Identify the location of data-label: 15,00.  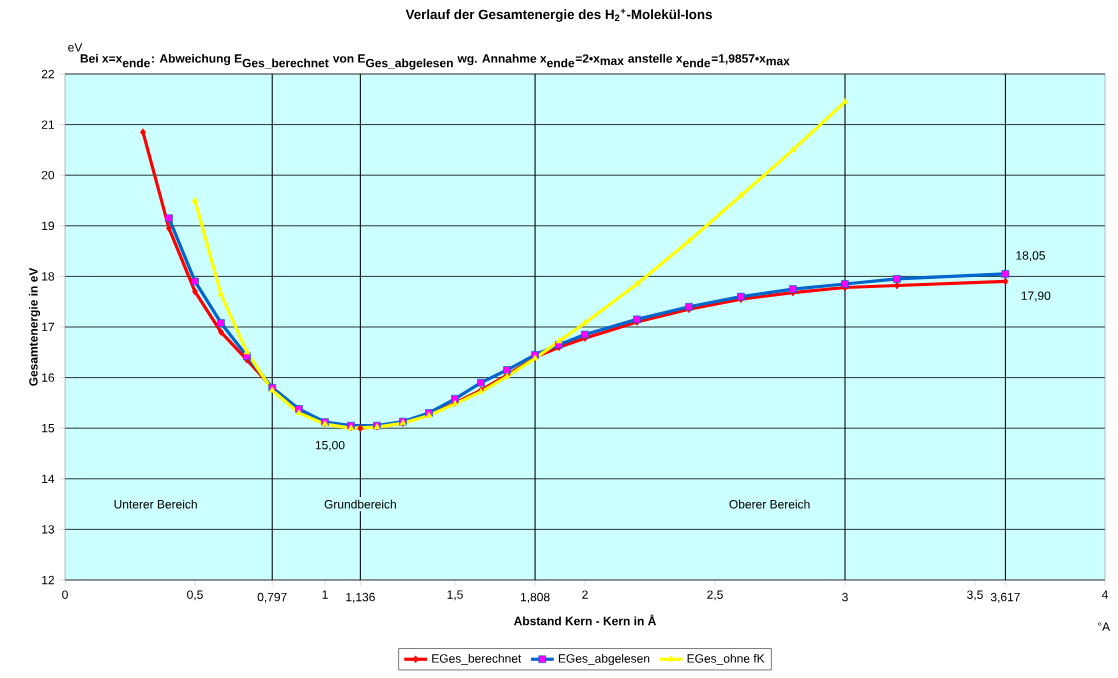
(330, 445).